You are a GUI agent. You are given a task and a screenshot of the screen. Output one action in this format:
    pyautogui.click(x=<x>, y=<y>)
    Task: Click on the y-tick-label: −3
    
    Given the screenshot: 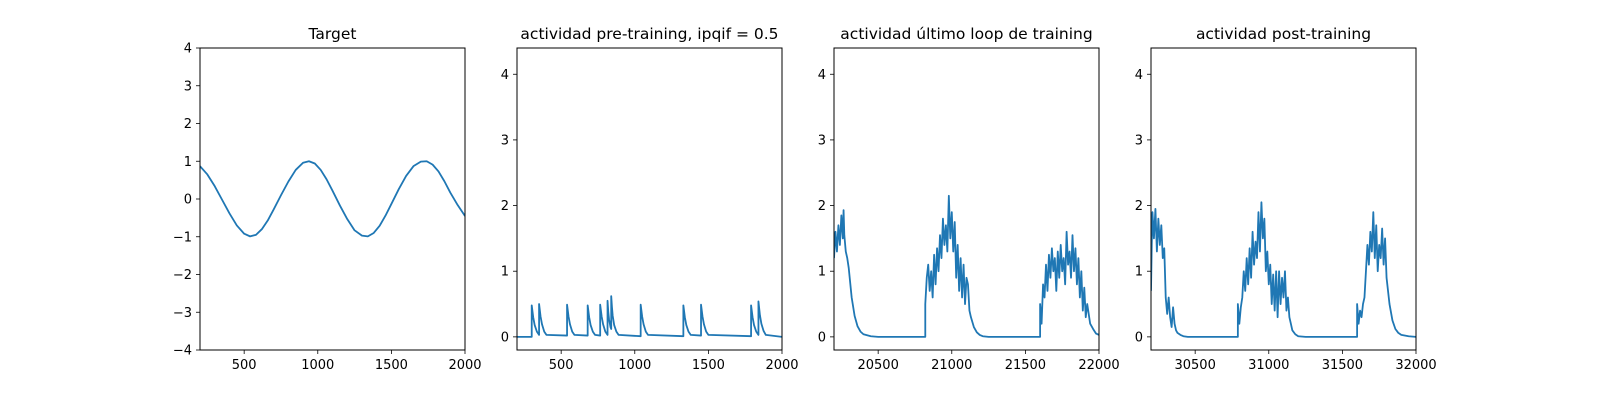 What is the action you would take?
    pyautogui.click(x=182, y=313)
    